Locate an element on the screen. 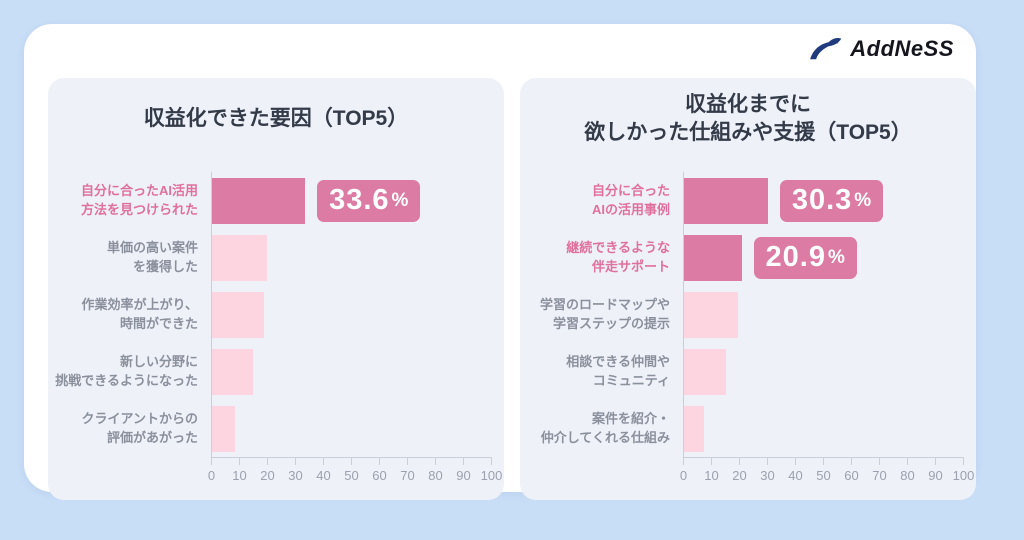 The height and width of the screenshot is (540, 1024). value-badge: 20.9% is located at coordinates (805, 257).